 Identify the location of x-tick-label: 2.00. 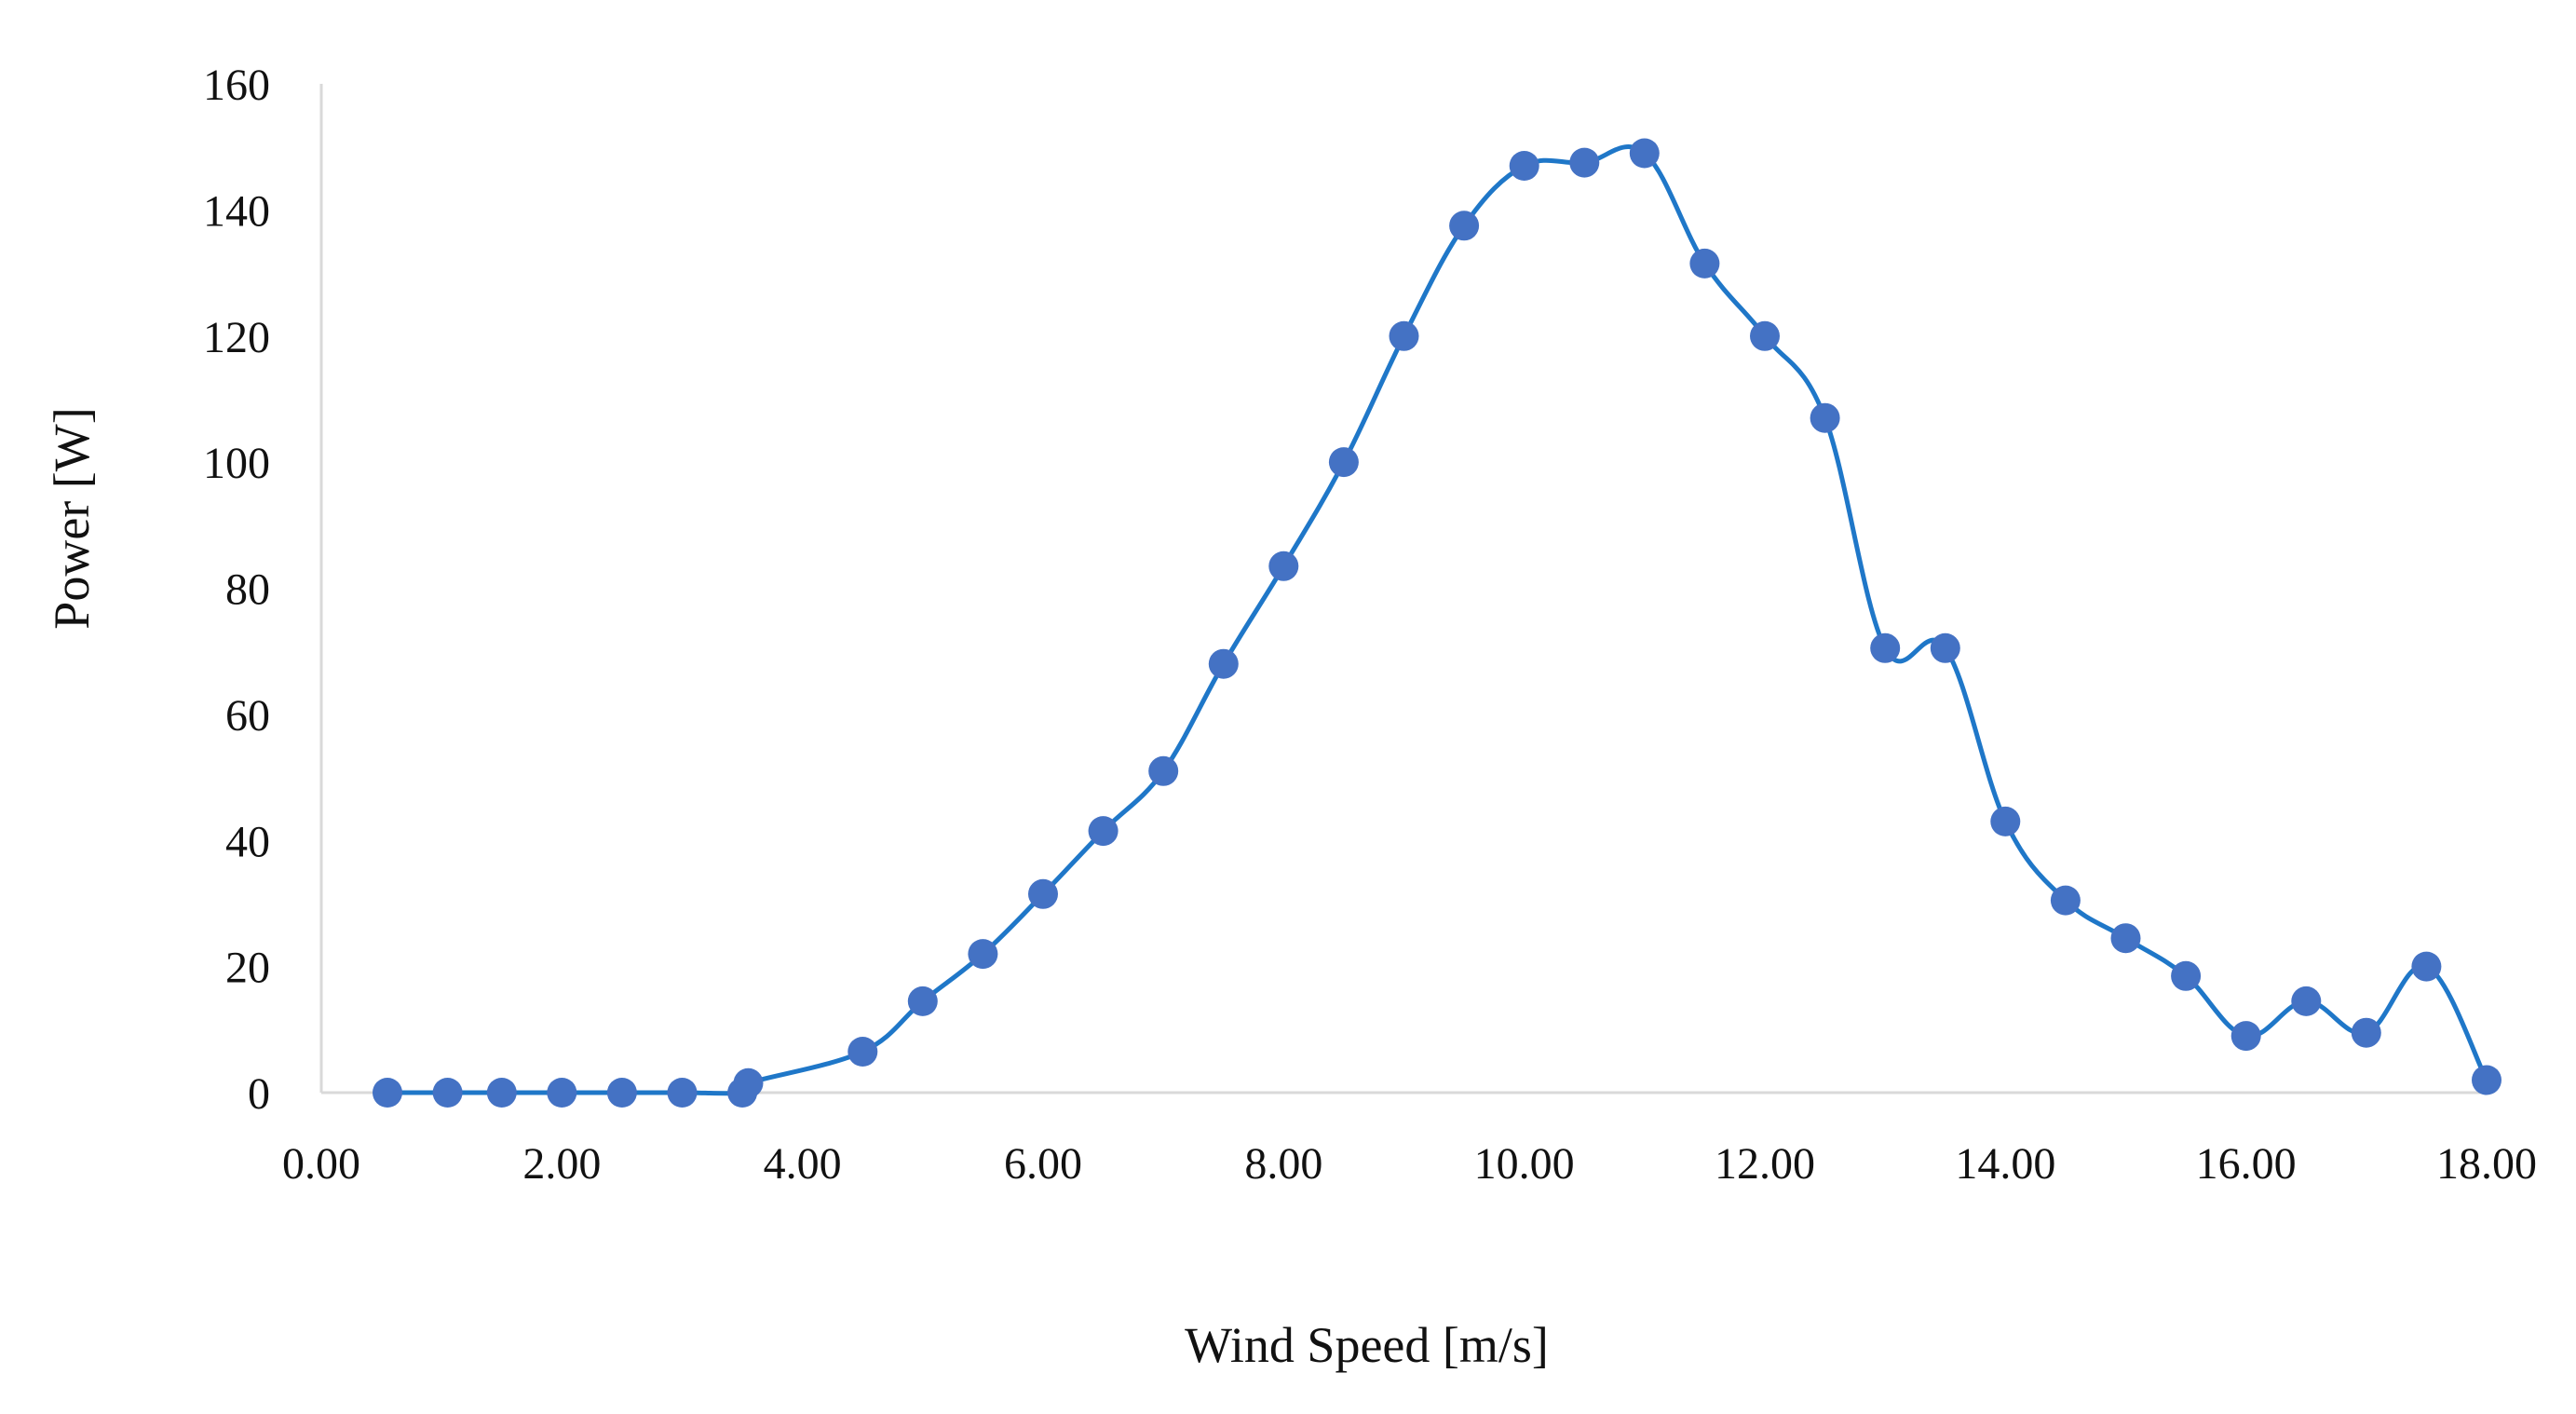
(561, 1164).